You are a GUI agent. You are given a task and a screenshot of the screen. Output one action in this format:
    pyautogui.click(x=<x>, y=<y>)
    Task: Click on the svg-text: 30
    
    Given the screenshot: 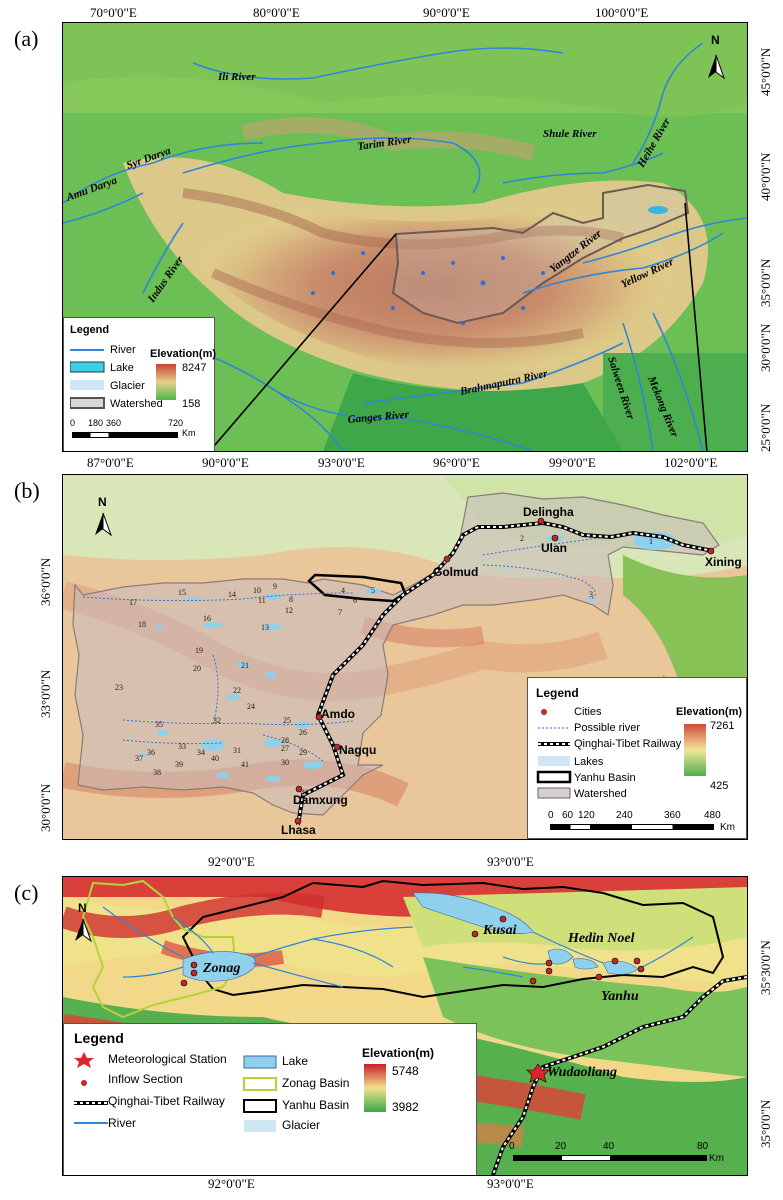 What is the action you would take?
    pyautogui.click(x=285, y=762)
    